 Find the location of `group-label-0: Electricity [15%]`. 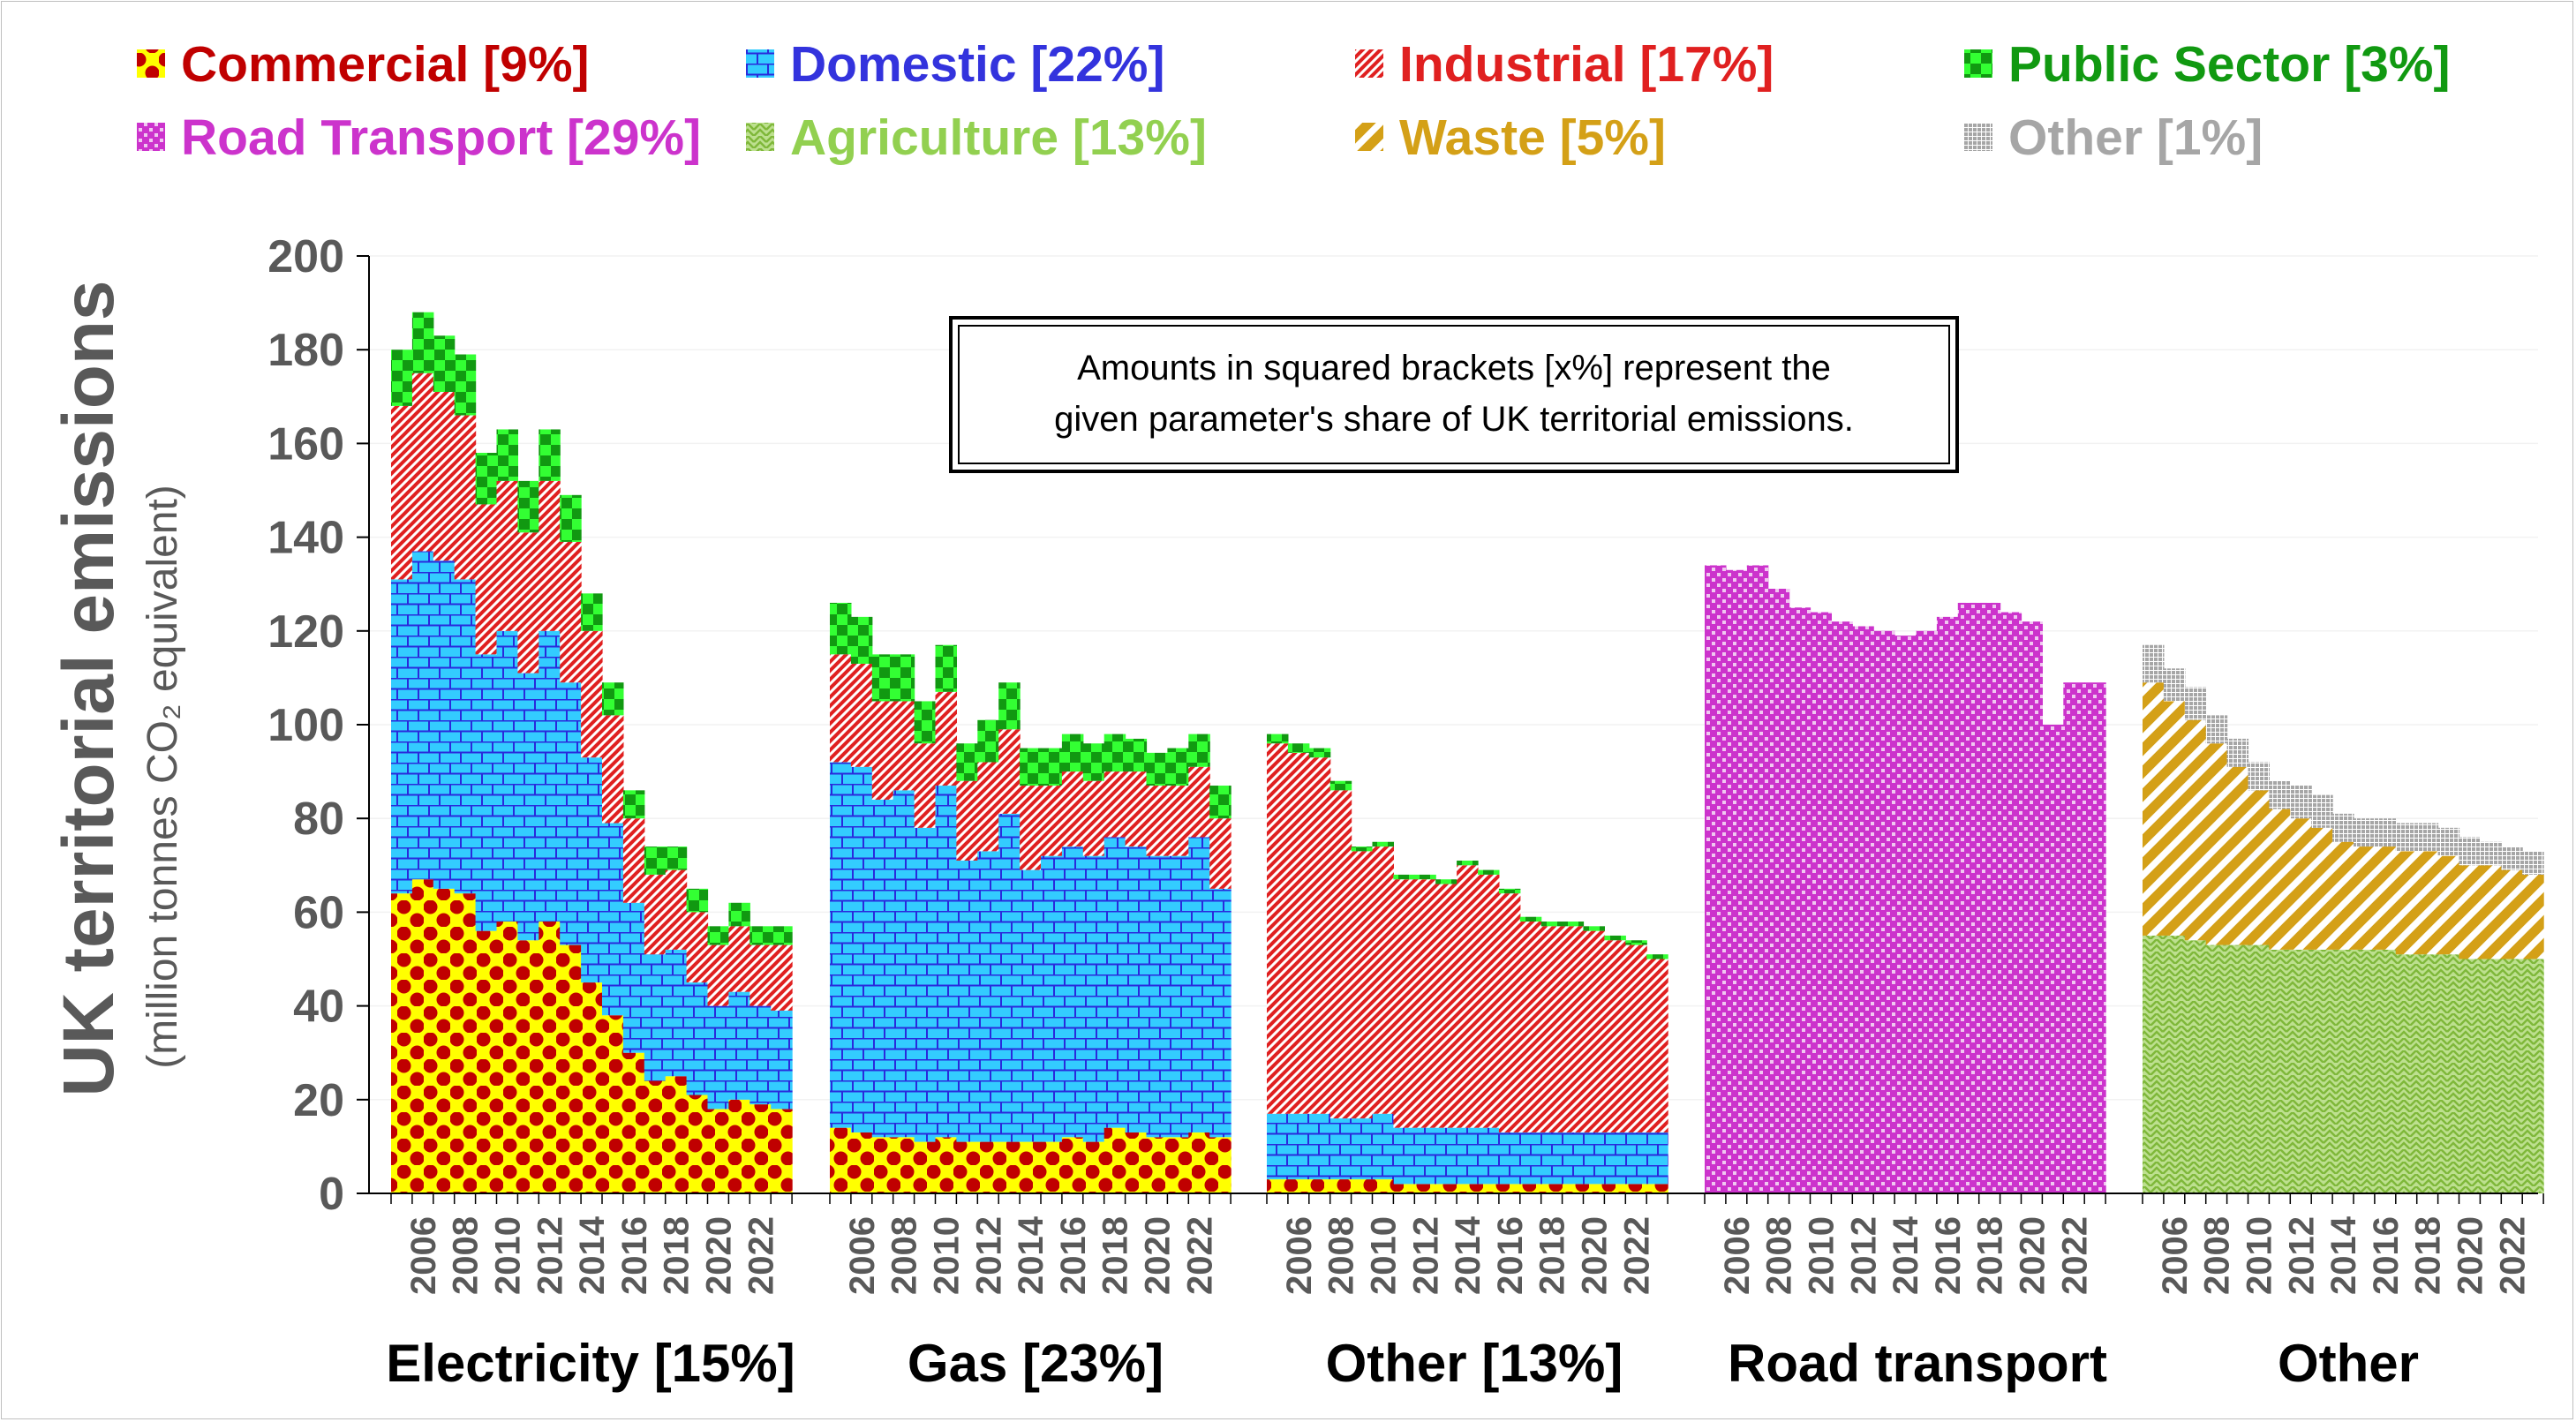

group-label-0: Electricity [15%] is located at coordinates (591, 1363).